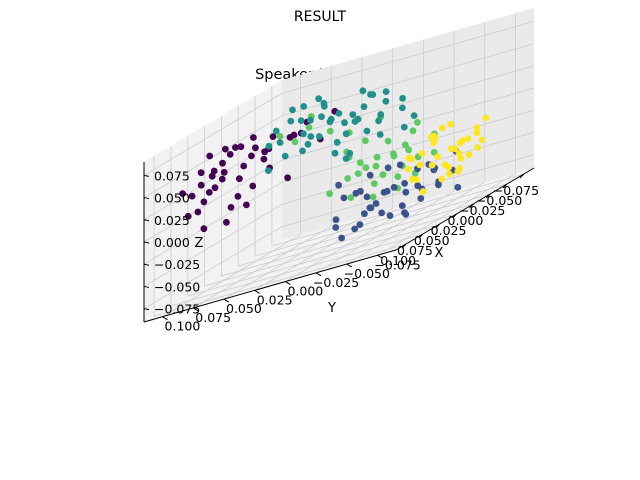  What do you see at coordinates (270, 286) in the screenshot?
I see `y-axis-line` at bounding box center [270, 286].